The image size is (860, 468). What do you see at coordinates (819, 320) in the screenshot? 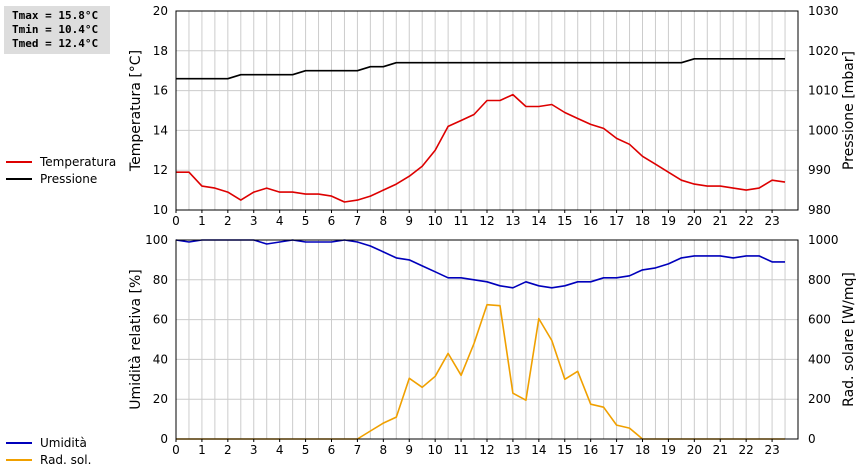
I see `y-tick-label-right: 600` at bounding box center [819, 320].